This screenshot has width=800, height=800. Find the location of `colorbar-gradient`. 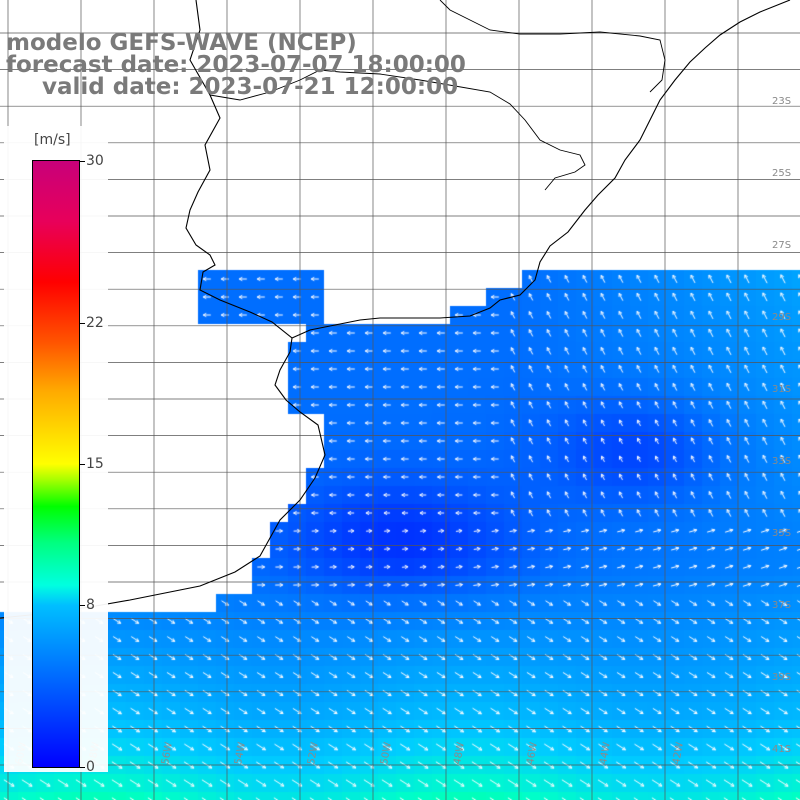

colorbar-gradient is located at coordinates (56, 464).